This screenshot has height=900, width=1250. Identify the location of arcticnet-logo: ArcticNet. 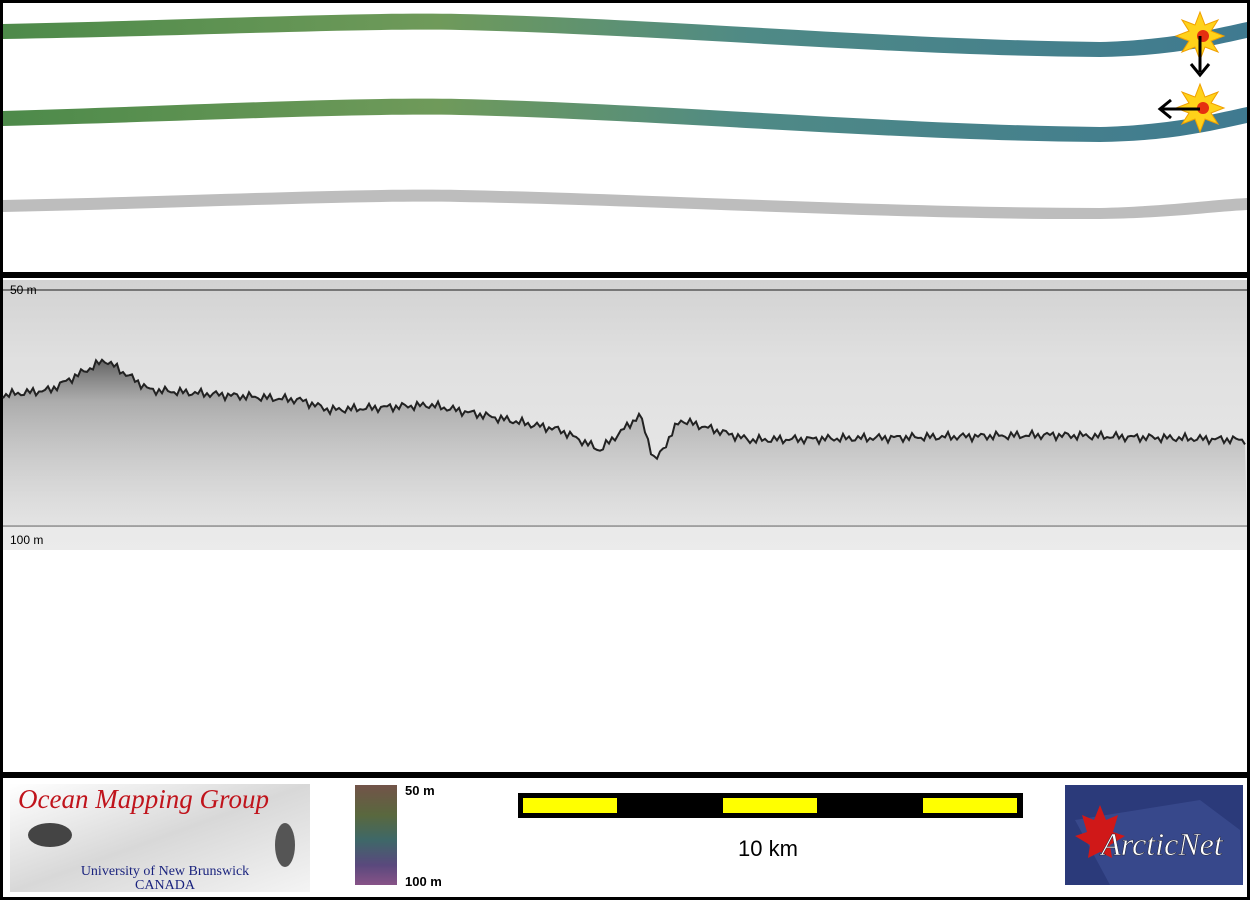
(1154, 835).